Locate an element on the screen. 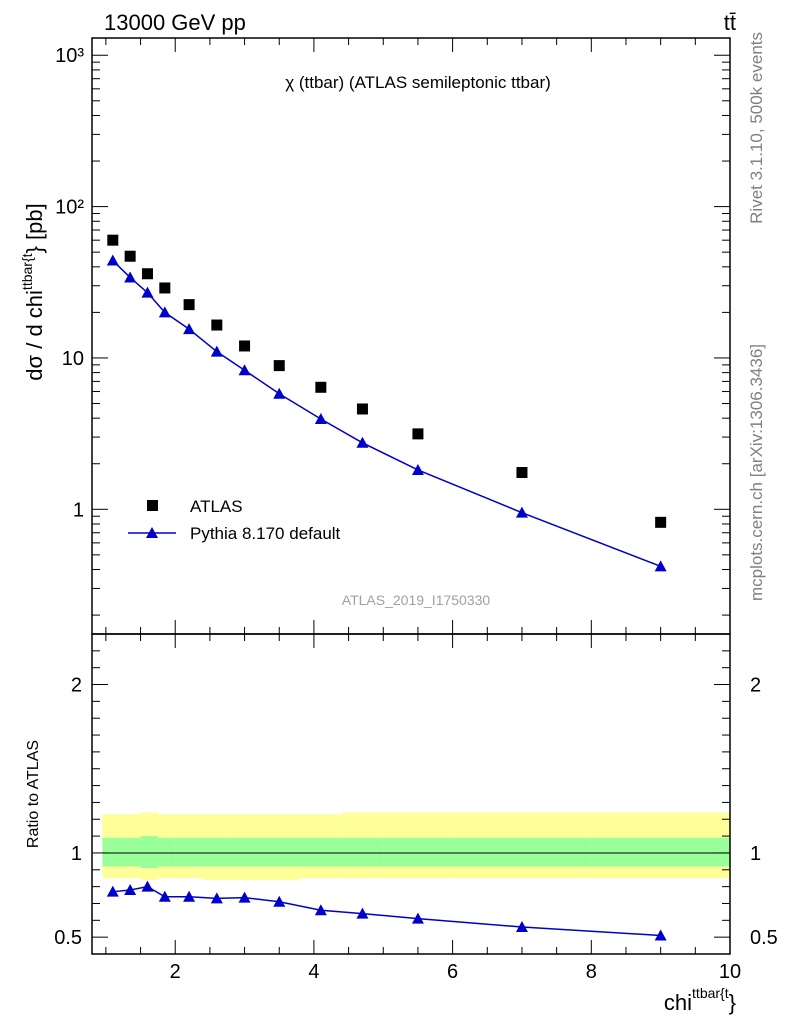 This screenshot has height=1024, width=786. ratio-ytick-label-left: 0.5 is located at coordinates (68, 938).